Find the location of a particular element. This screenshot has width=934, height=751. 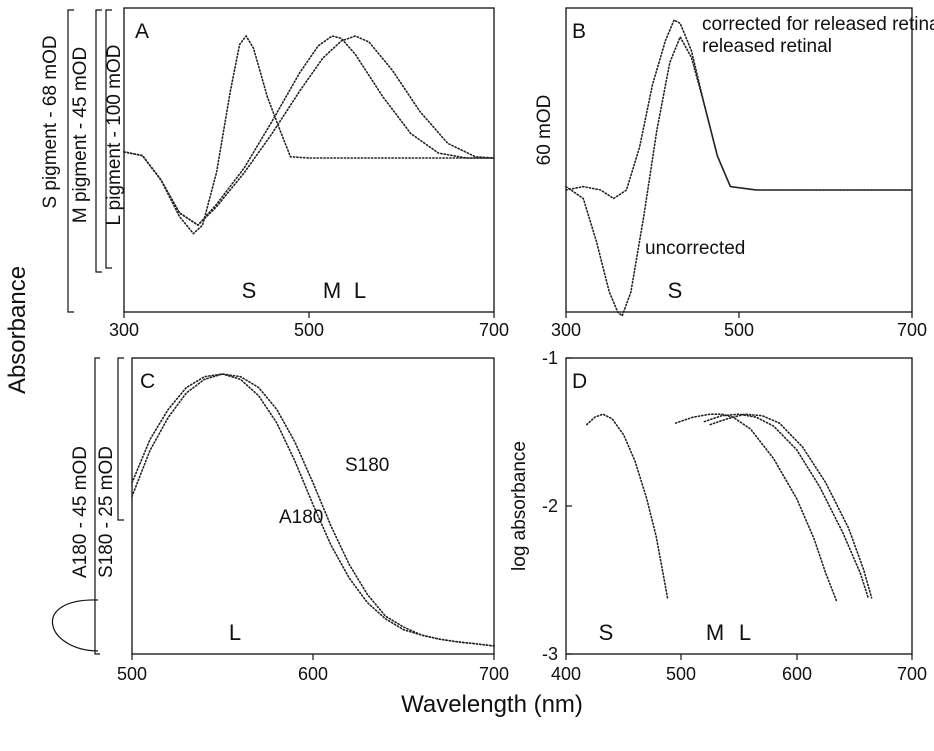

panel-d-frame is located at coordinates (739, 506).